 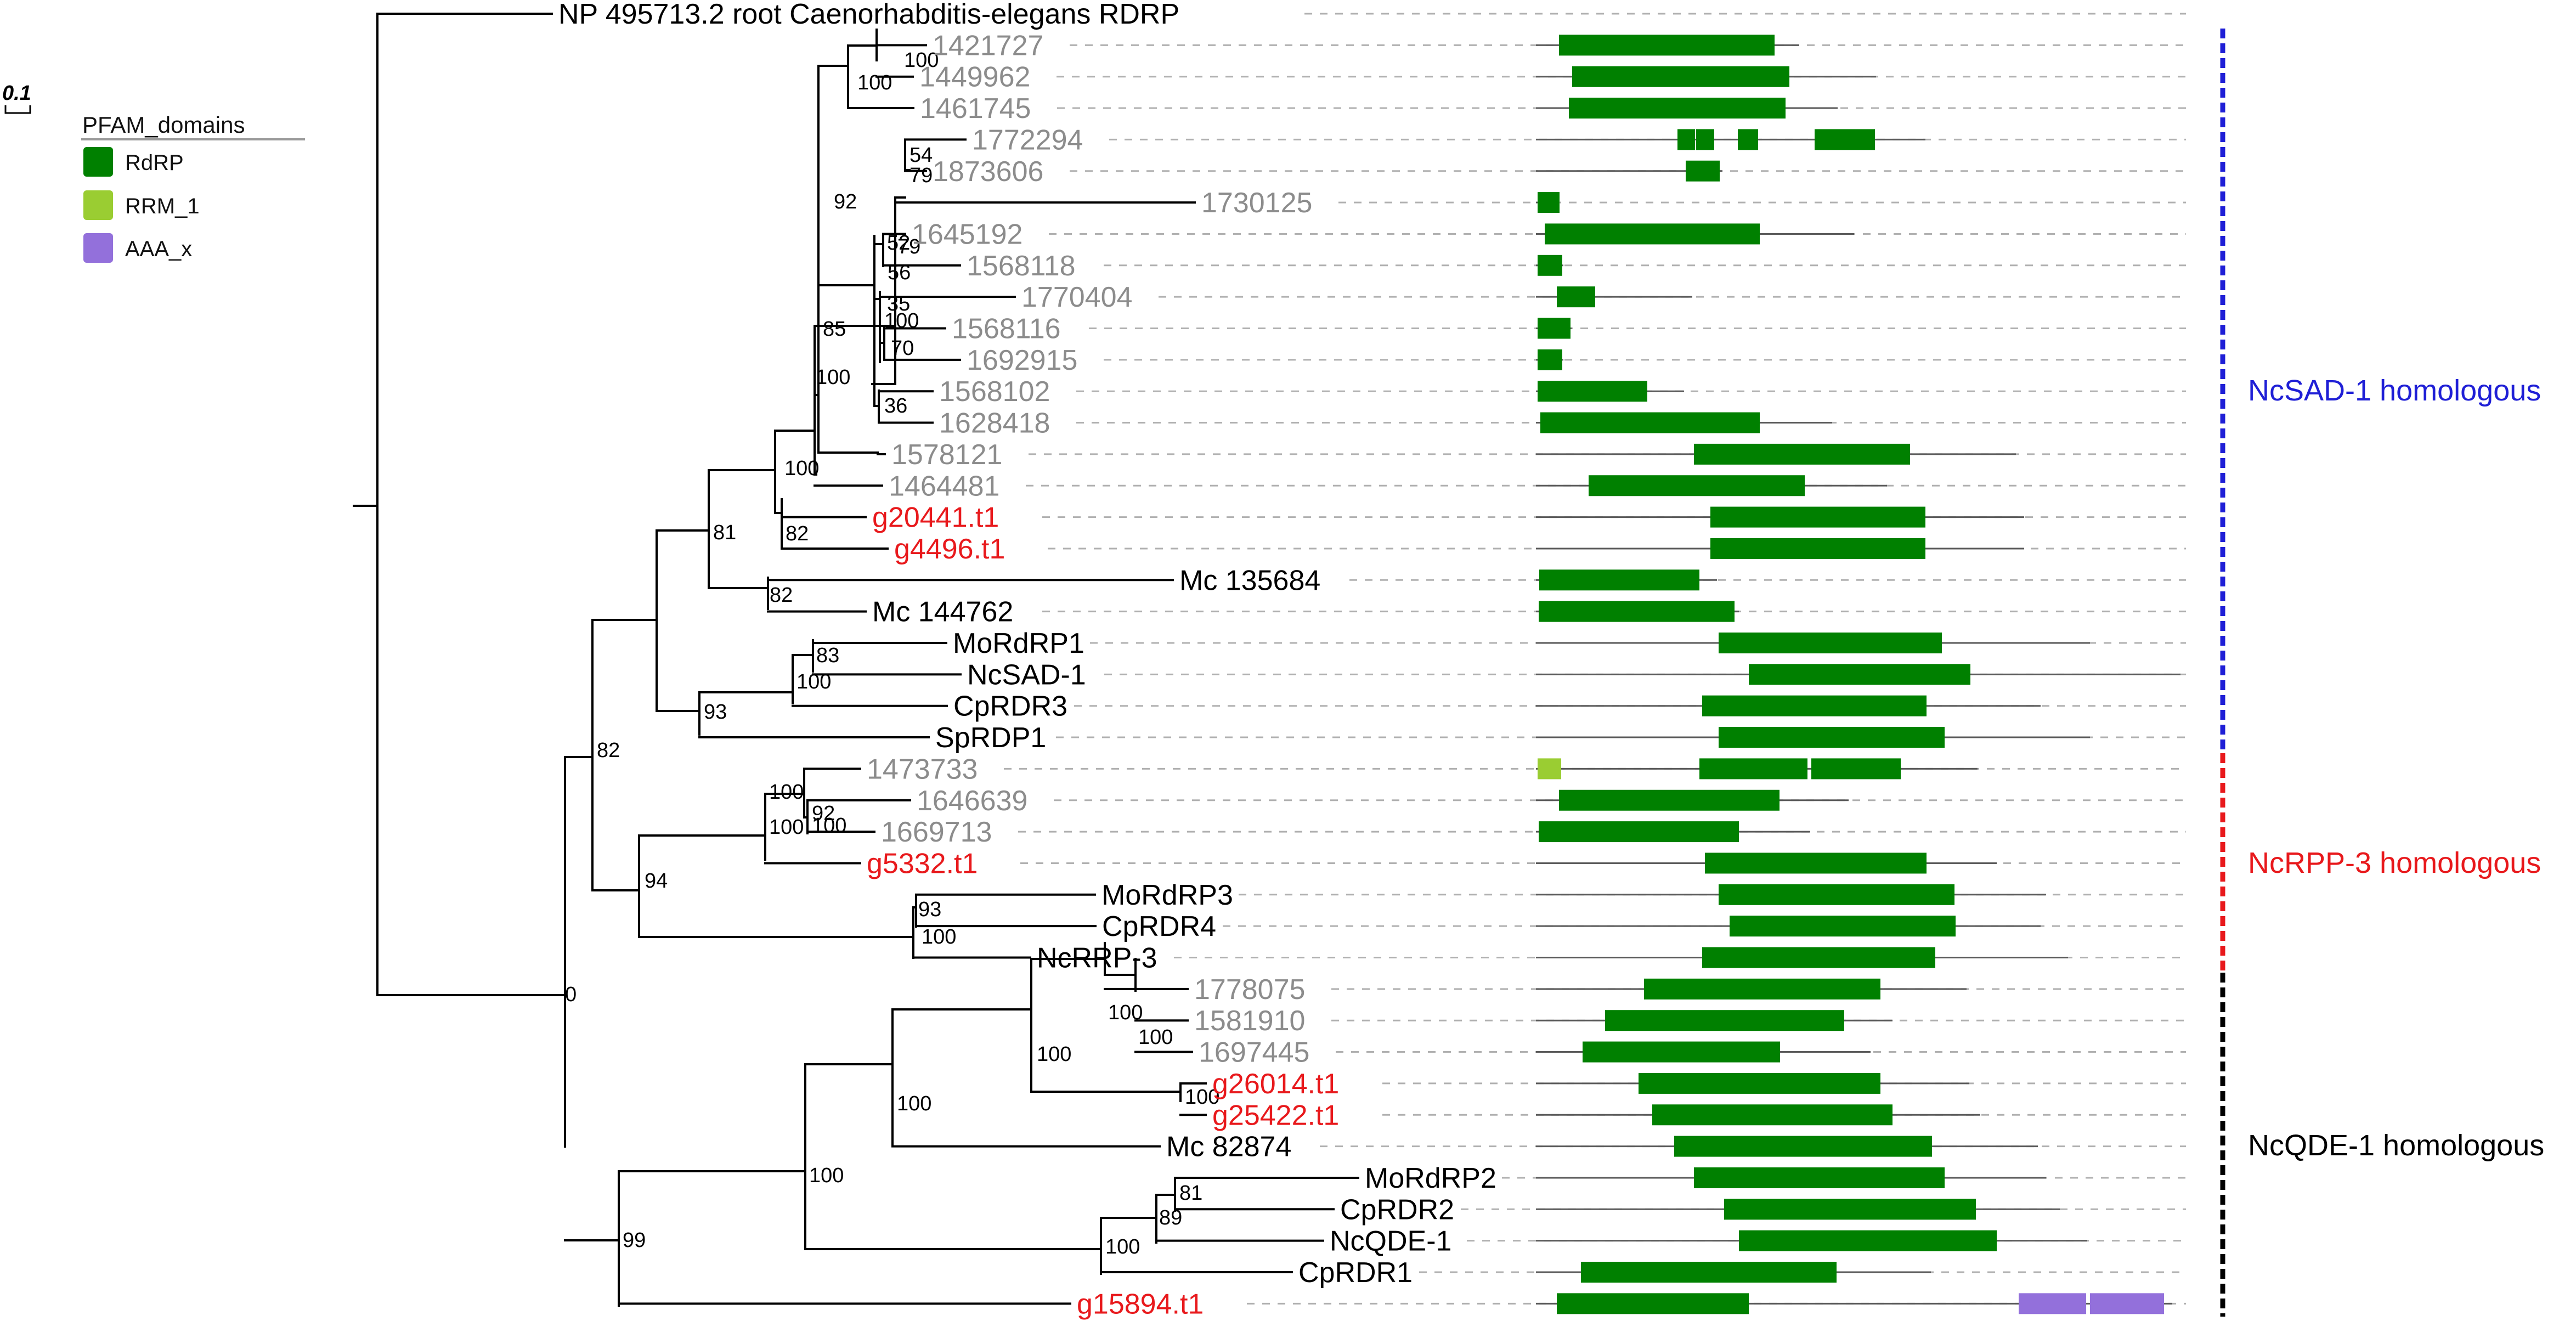 What do you see at coordinates (898, 244) in the screenshot?
I see `bootstrap-value: 52` at bounding box center [898, 244].